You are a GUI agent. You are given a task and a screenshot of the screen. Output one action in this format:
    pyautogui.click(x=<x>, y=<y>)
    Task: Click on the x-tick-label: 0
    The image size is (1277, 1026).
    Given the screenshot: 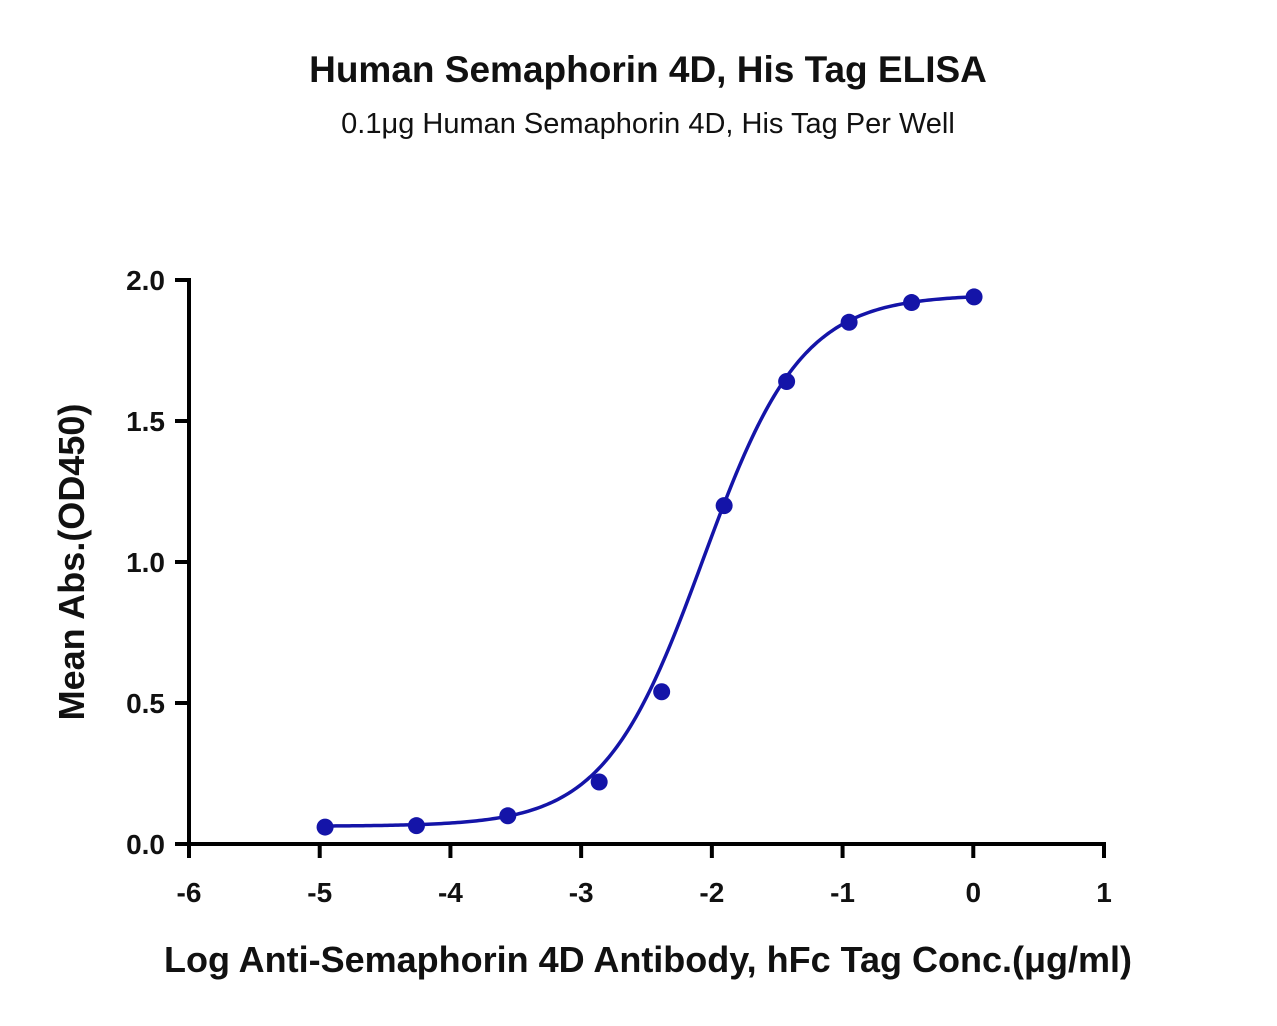 What is the action you would take?
    pyautogui.click(x=973, y=892)
    